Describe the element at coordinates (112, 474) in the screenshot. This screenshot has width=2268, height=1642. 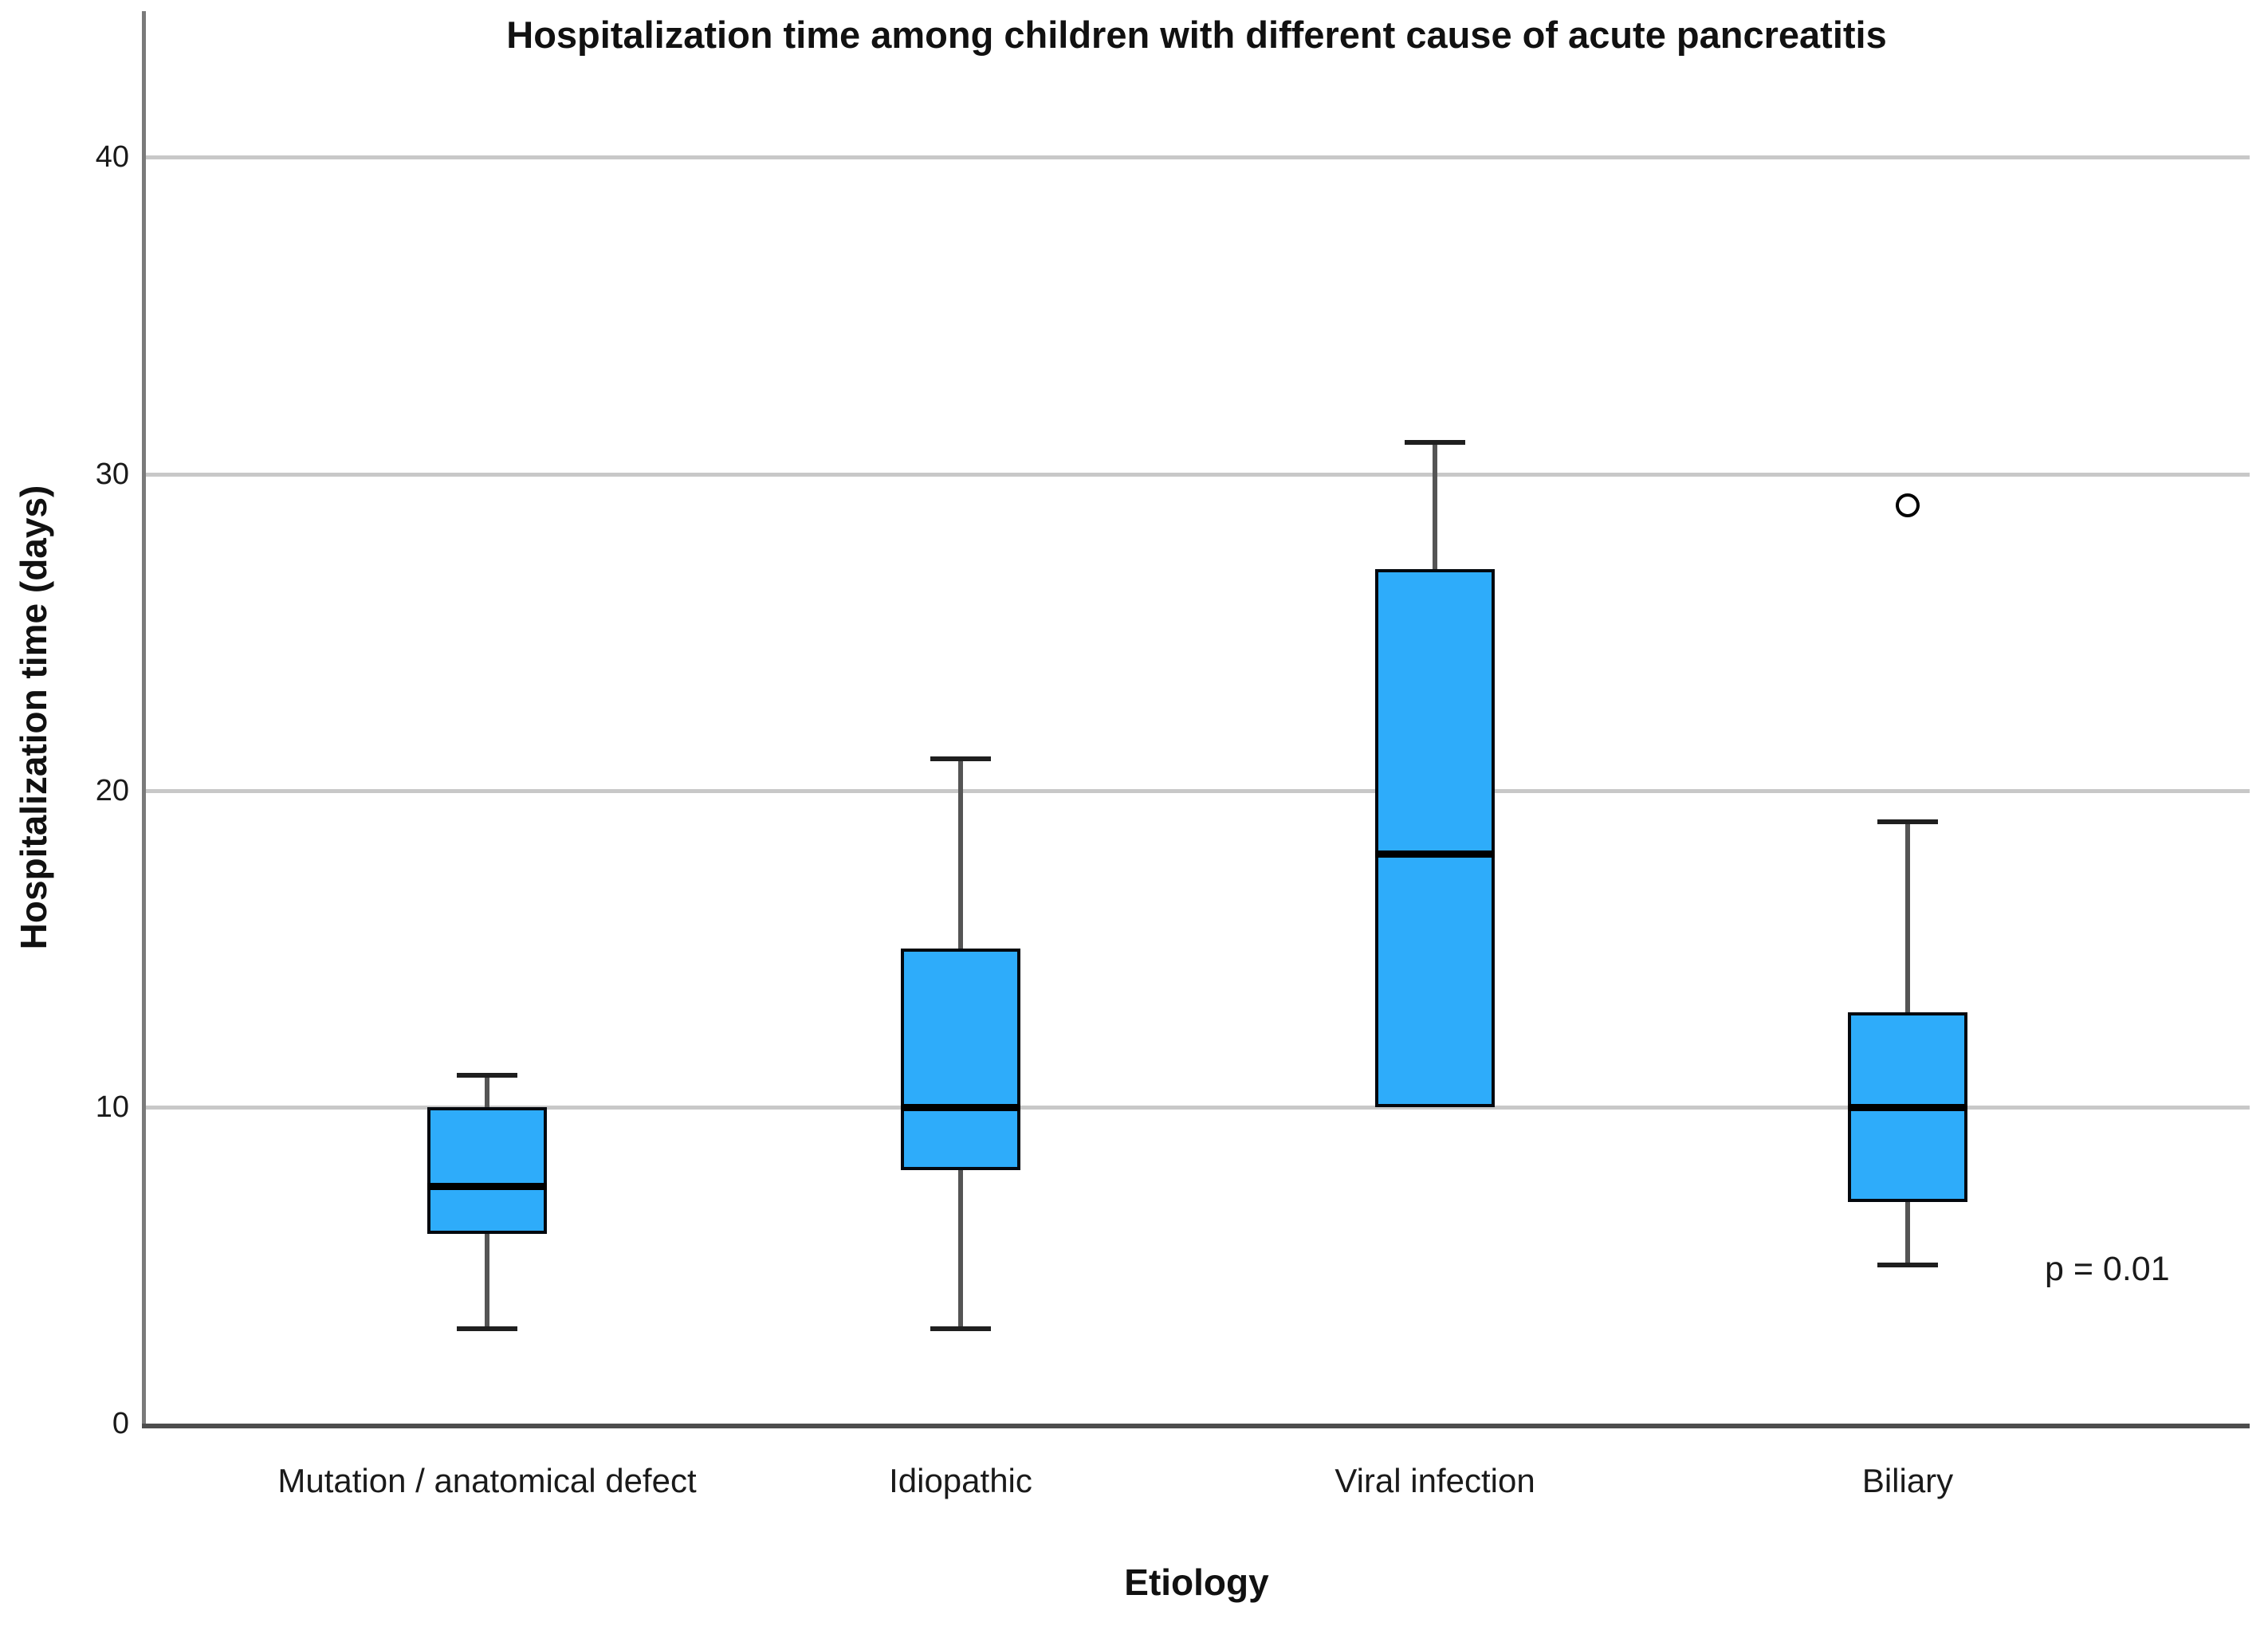
I see `y-tick-label-30: 30` at that location.